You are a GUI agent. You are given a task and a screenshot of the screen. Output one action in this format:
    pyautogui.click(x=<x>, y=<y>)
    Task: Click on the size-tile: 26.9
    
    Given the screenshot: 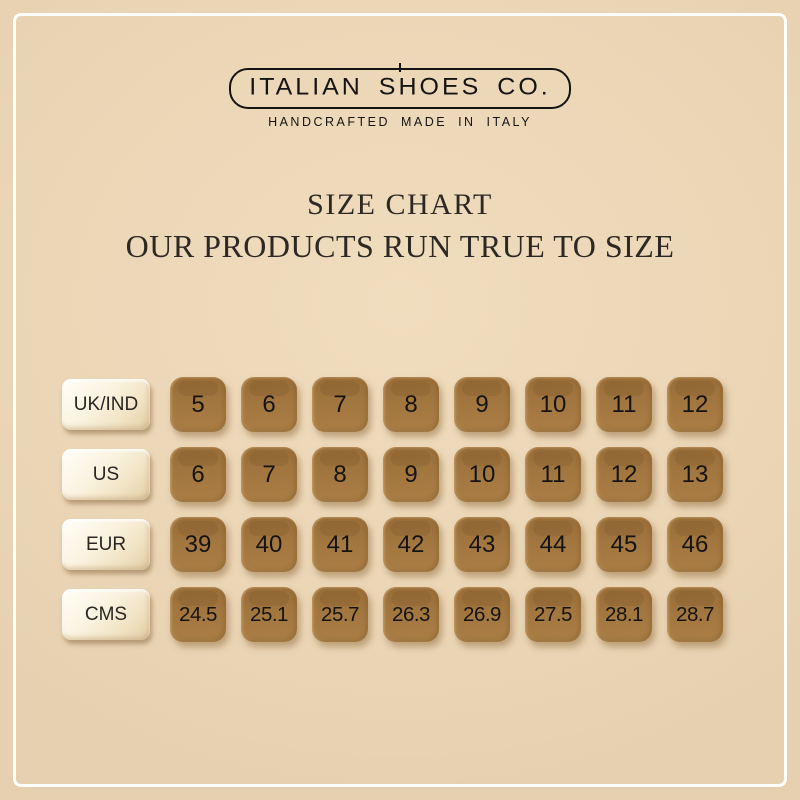 What is the action you would take?
    pyautogui.click(x=482, y=614)
    